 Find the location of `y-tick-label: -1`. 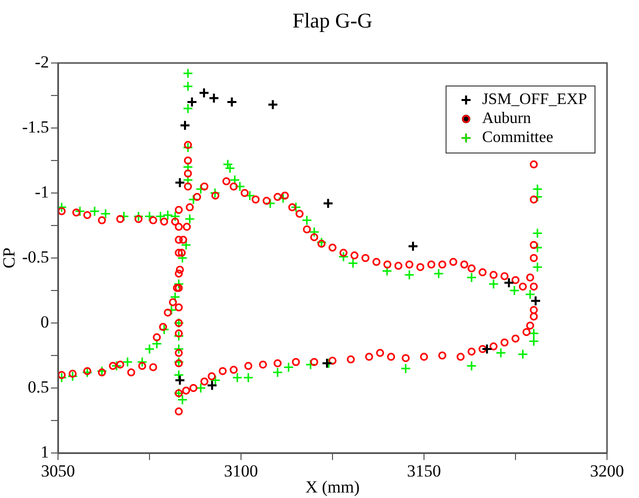

y-tick-label: -1 is located at coordinates (41, 192).